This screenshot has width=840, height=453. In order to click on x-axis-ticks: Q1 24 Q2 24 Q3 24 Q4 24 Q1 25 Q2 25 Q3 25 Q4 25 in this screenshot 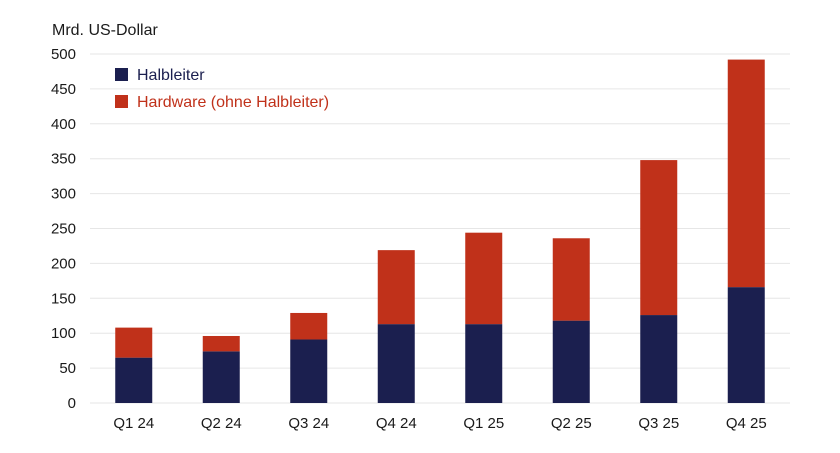, I will do `click(439, 423)`.